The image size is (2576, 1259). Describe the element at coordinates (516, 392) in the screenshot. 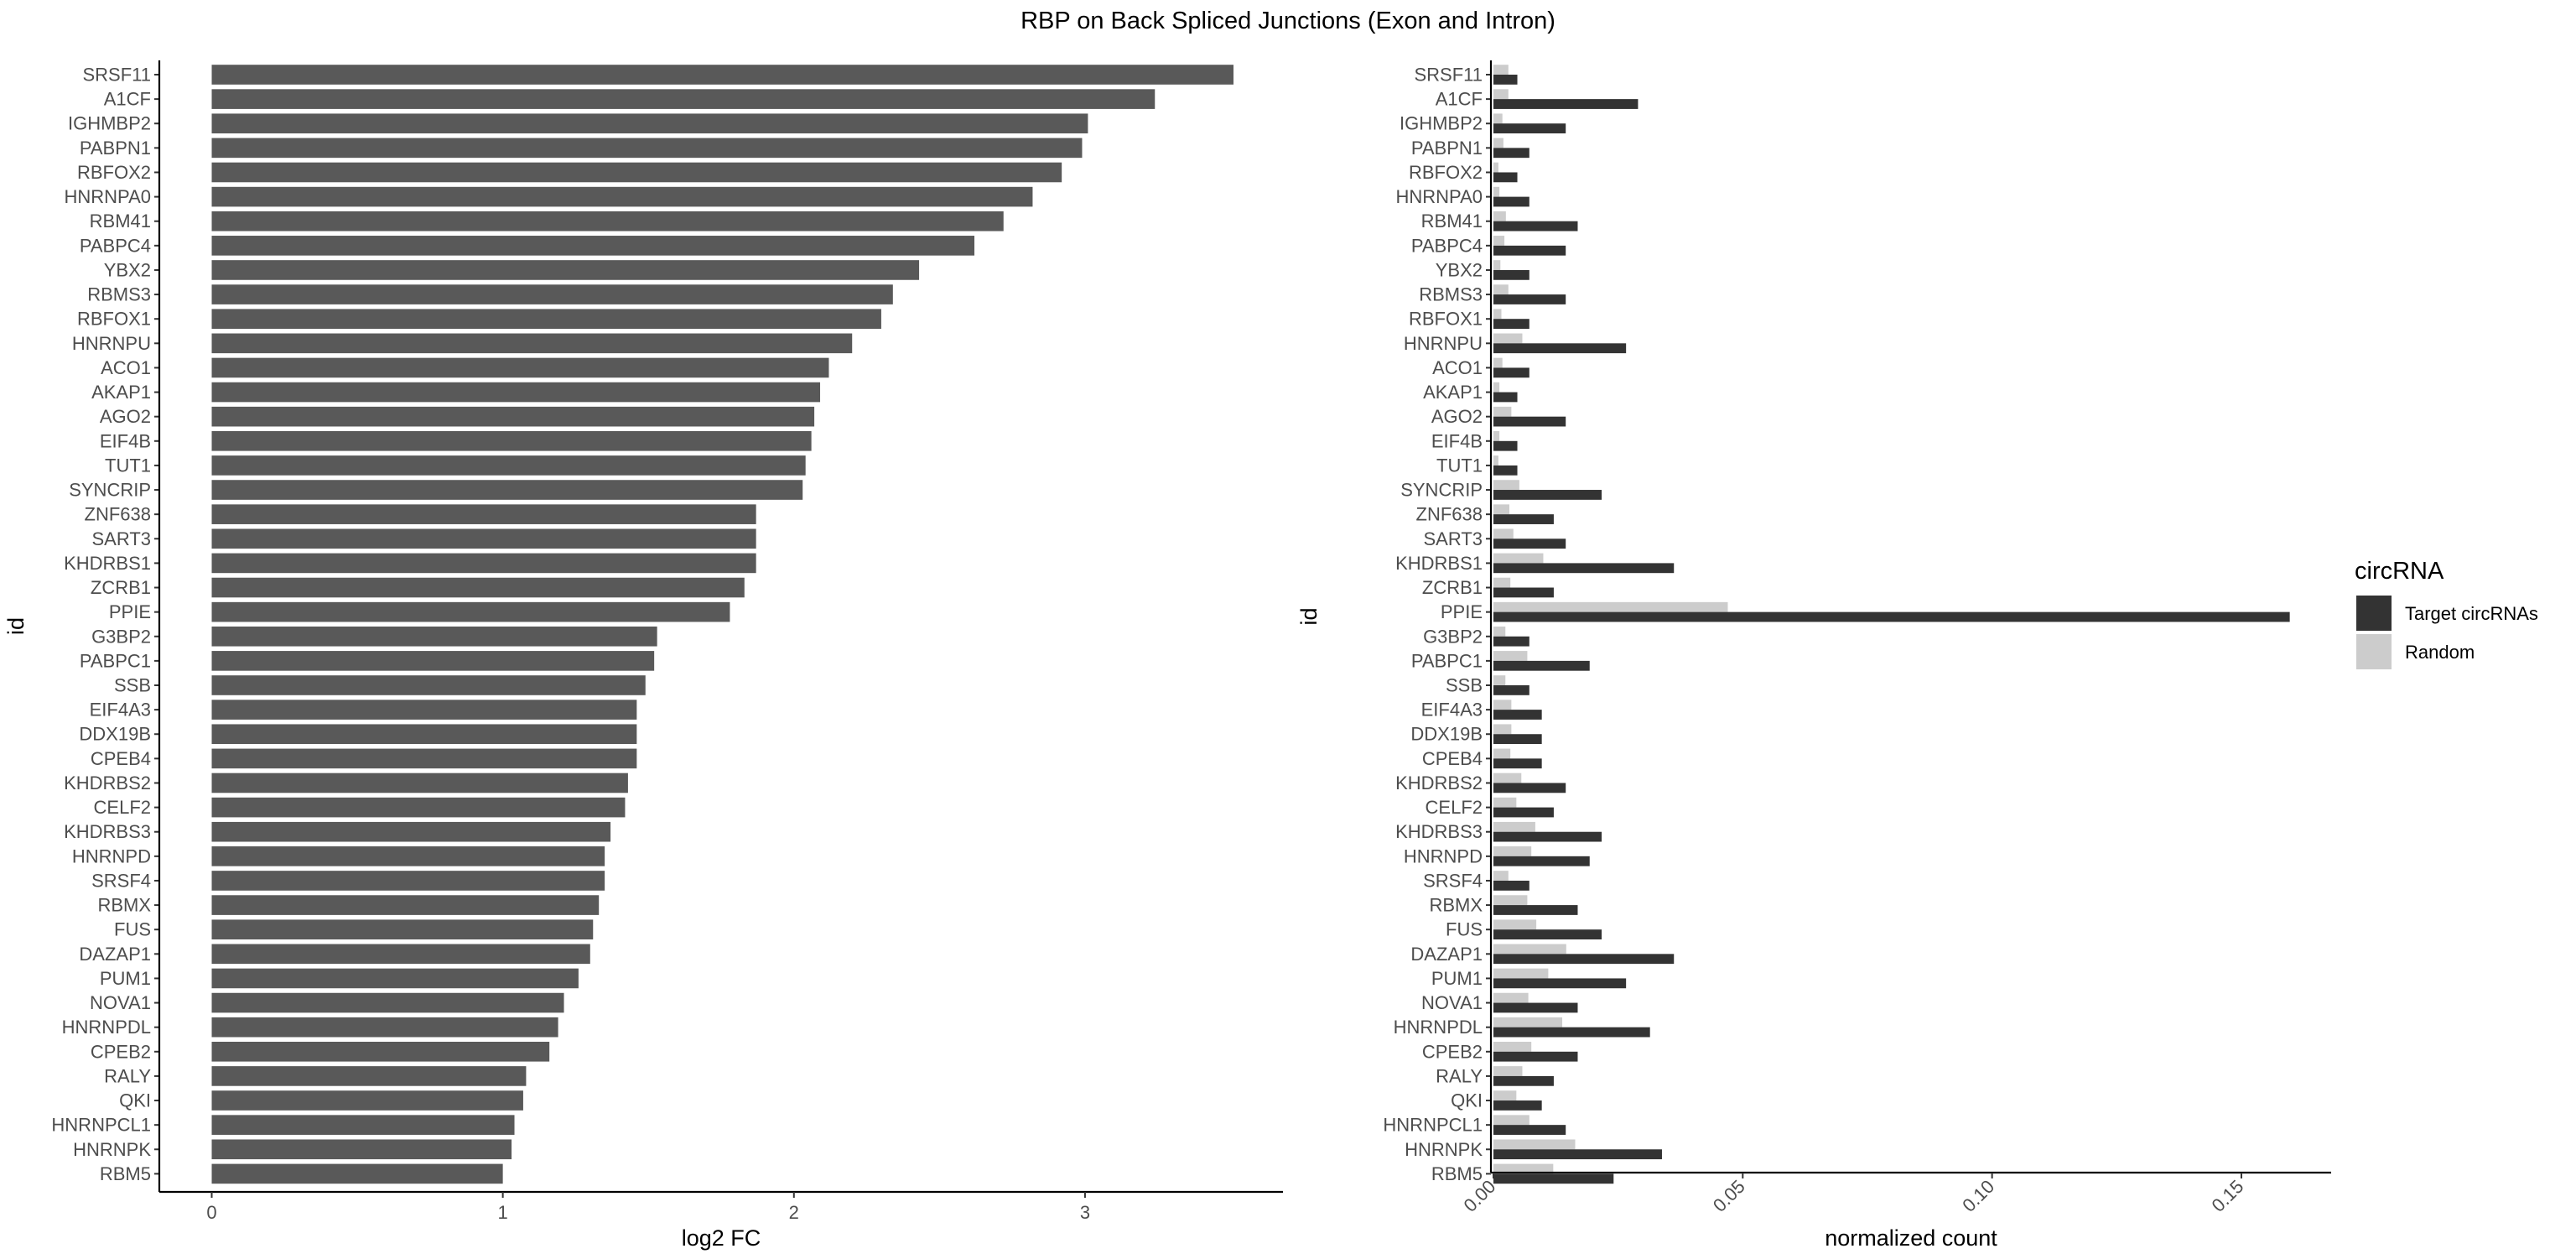

I see `bar-akap1` at that location.